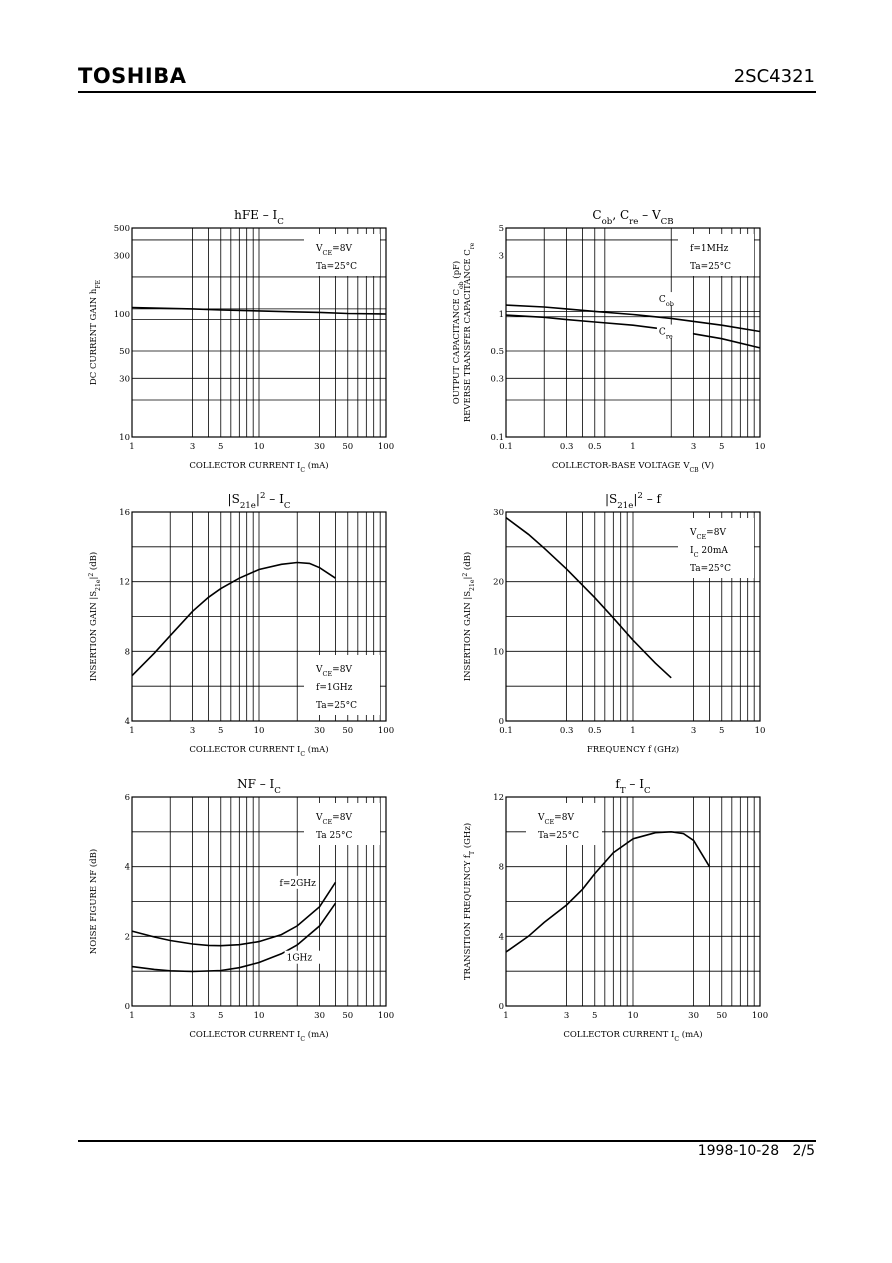  Describe the element at coordinates (666, 334) in the screenshot. I see `series-label: Cre` at that location.